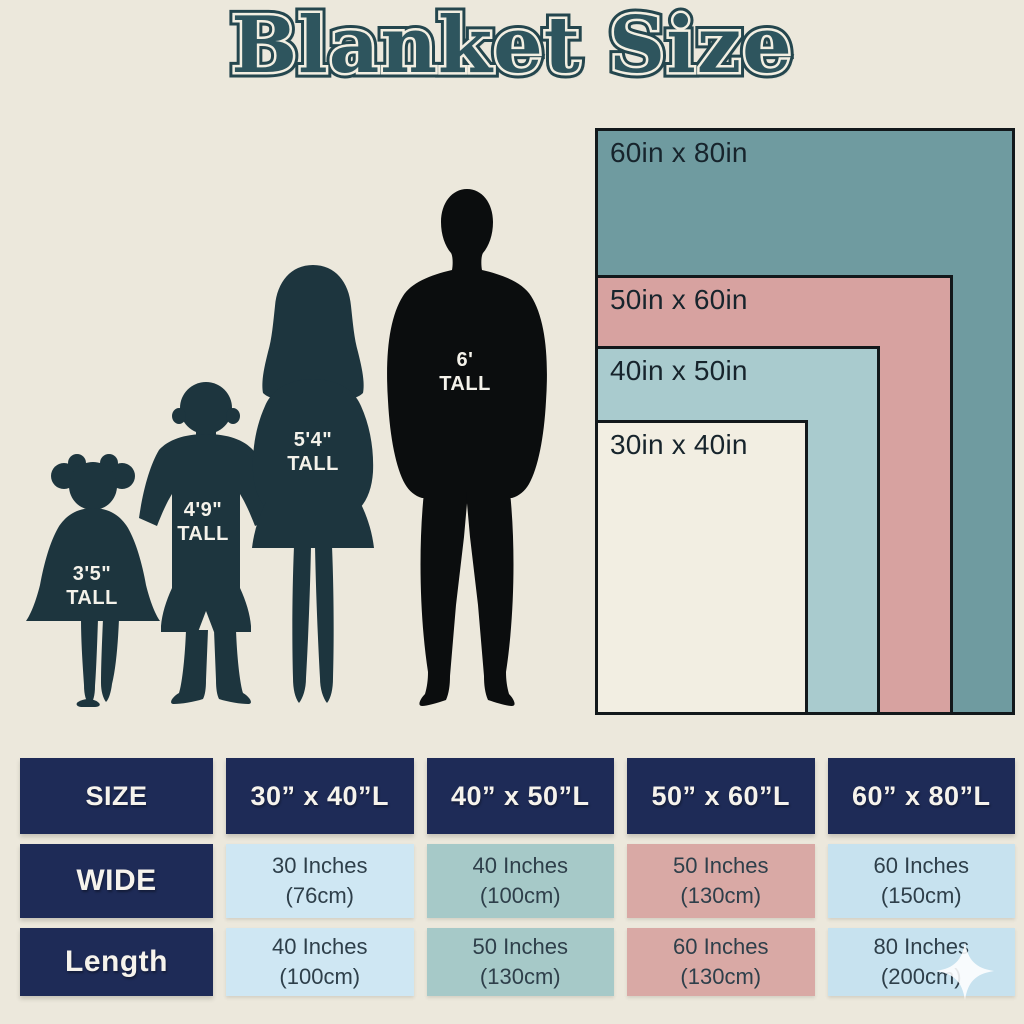 The width and height of the screenshot is (1024, 1024). What do you see at coordinates (921, 962) in the screenshot?
I see `table-cell-length-80: 80 Inches (200cm)` at bounding box center [921, 962].